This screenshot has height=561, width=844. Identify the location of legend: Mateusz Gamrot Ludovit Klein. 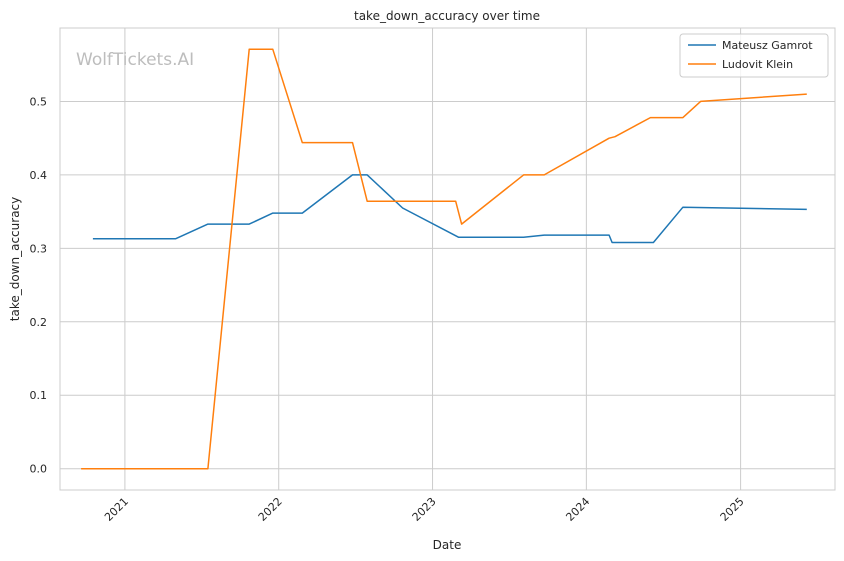
(754, 55).